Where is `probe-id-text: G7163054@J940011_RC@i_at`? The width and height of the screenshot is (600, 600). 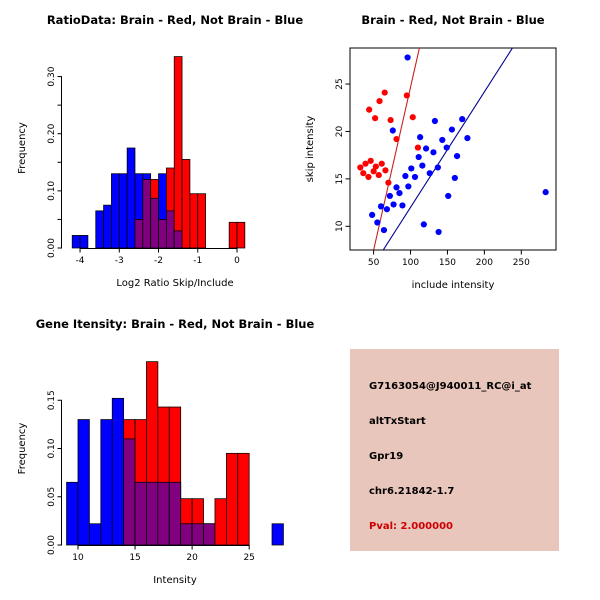 probe-id-text: G7163054@J940011_RC@i_at is located at coordinates (450, 386).